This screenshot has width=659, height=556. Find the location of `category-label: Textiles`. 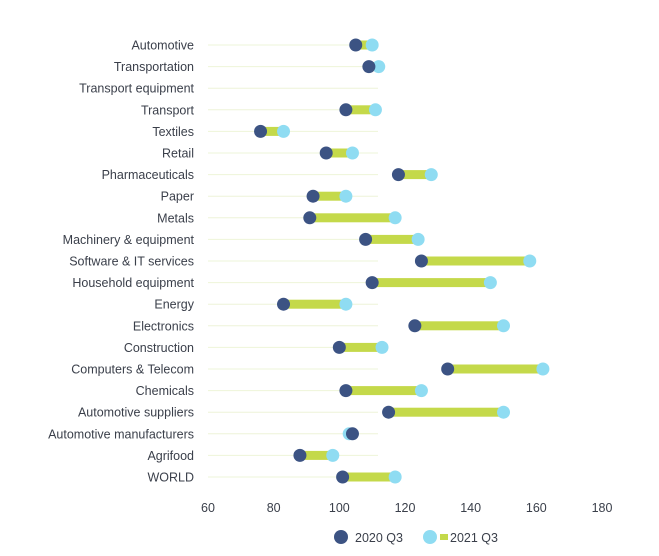

category-label: Textiles is located at coordinates (173, 132).